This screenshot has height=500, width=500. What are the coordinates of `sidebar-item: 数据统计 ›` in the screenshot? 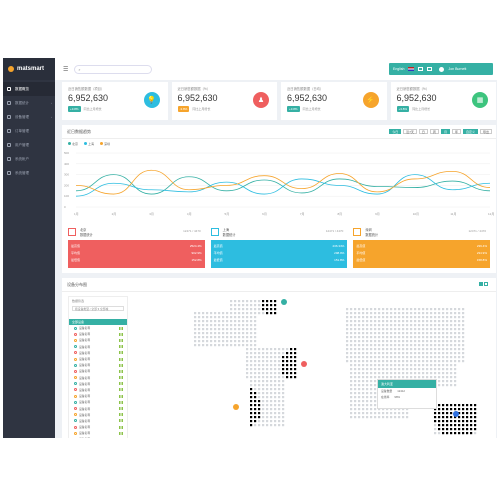 It's located at (29, 103).